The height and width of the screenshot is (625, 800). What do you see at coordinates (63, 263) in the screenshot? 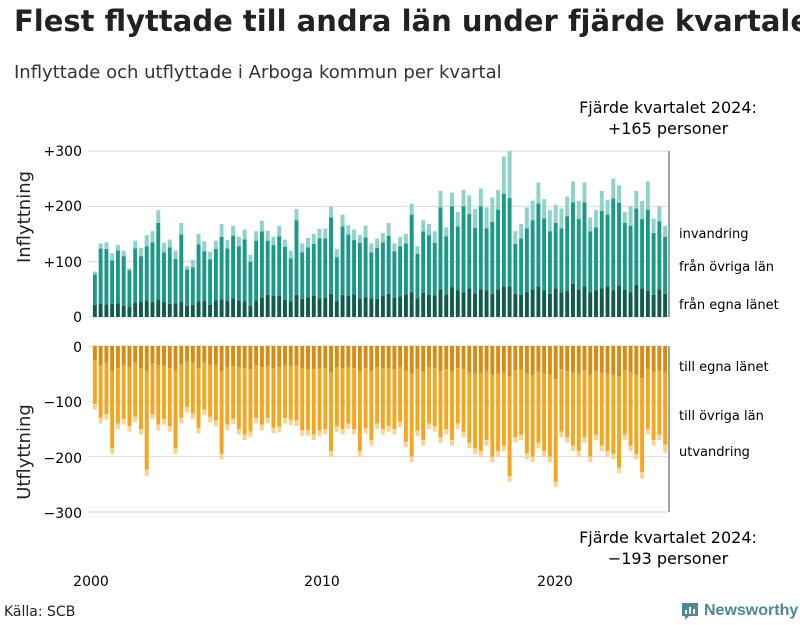
I see `y-tick-in-100: +100` at bounding box center [63, 263].